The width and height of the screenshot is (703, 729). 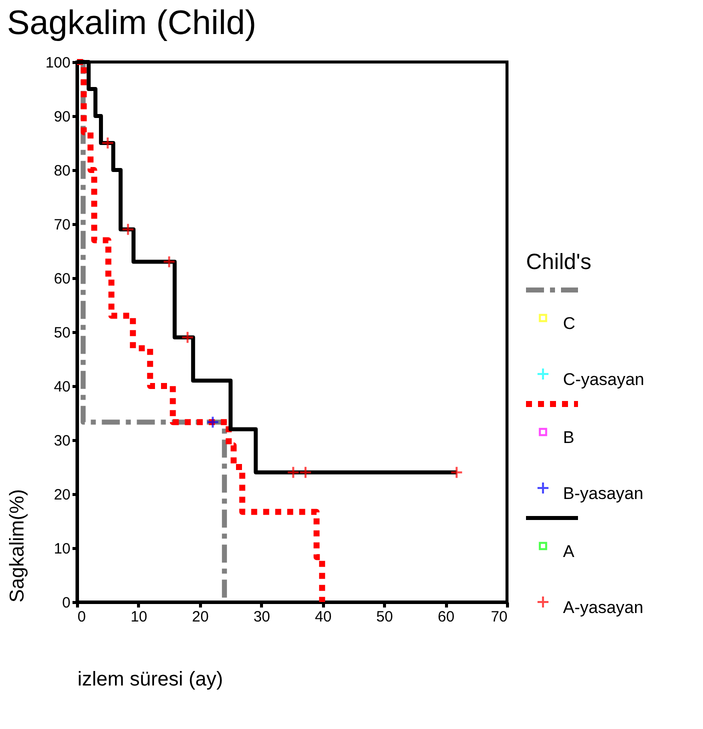 I want to click on y-tick-label: 0, so click(x=66, y=603).